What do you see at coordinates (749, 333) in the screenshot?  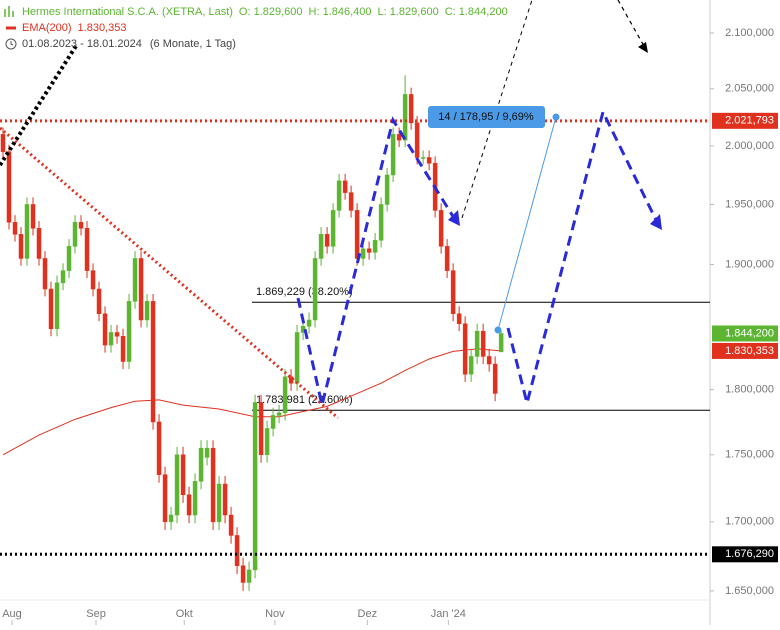 I see `last-price-label: 1.844,200` at bounding box center [749, 333].